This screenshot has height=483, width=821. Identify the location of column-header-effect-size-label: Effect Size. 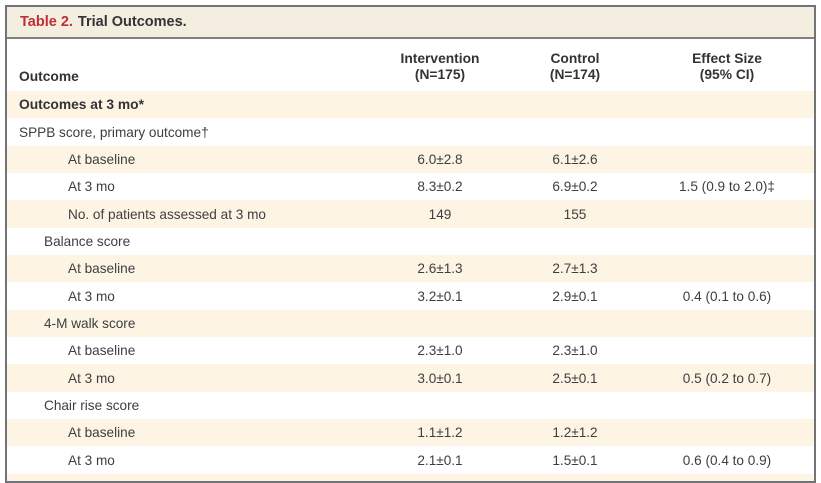
(727, 58).